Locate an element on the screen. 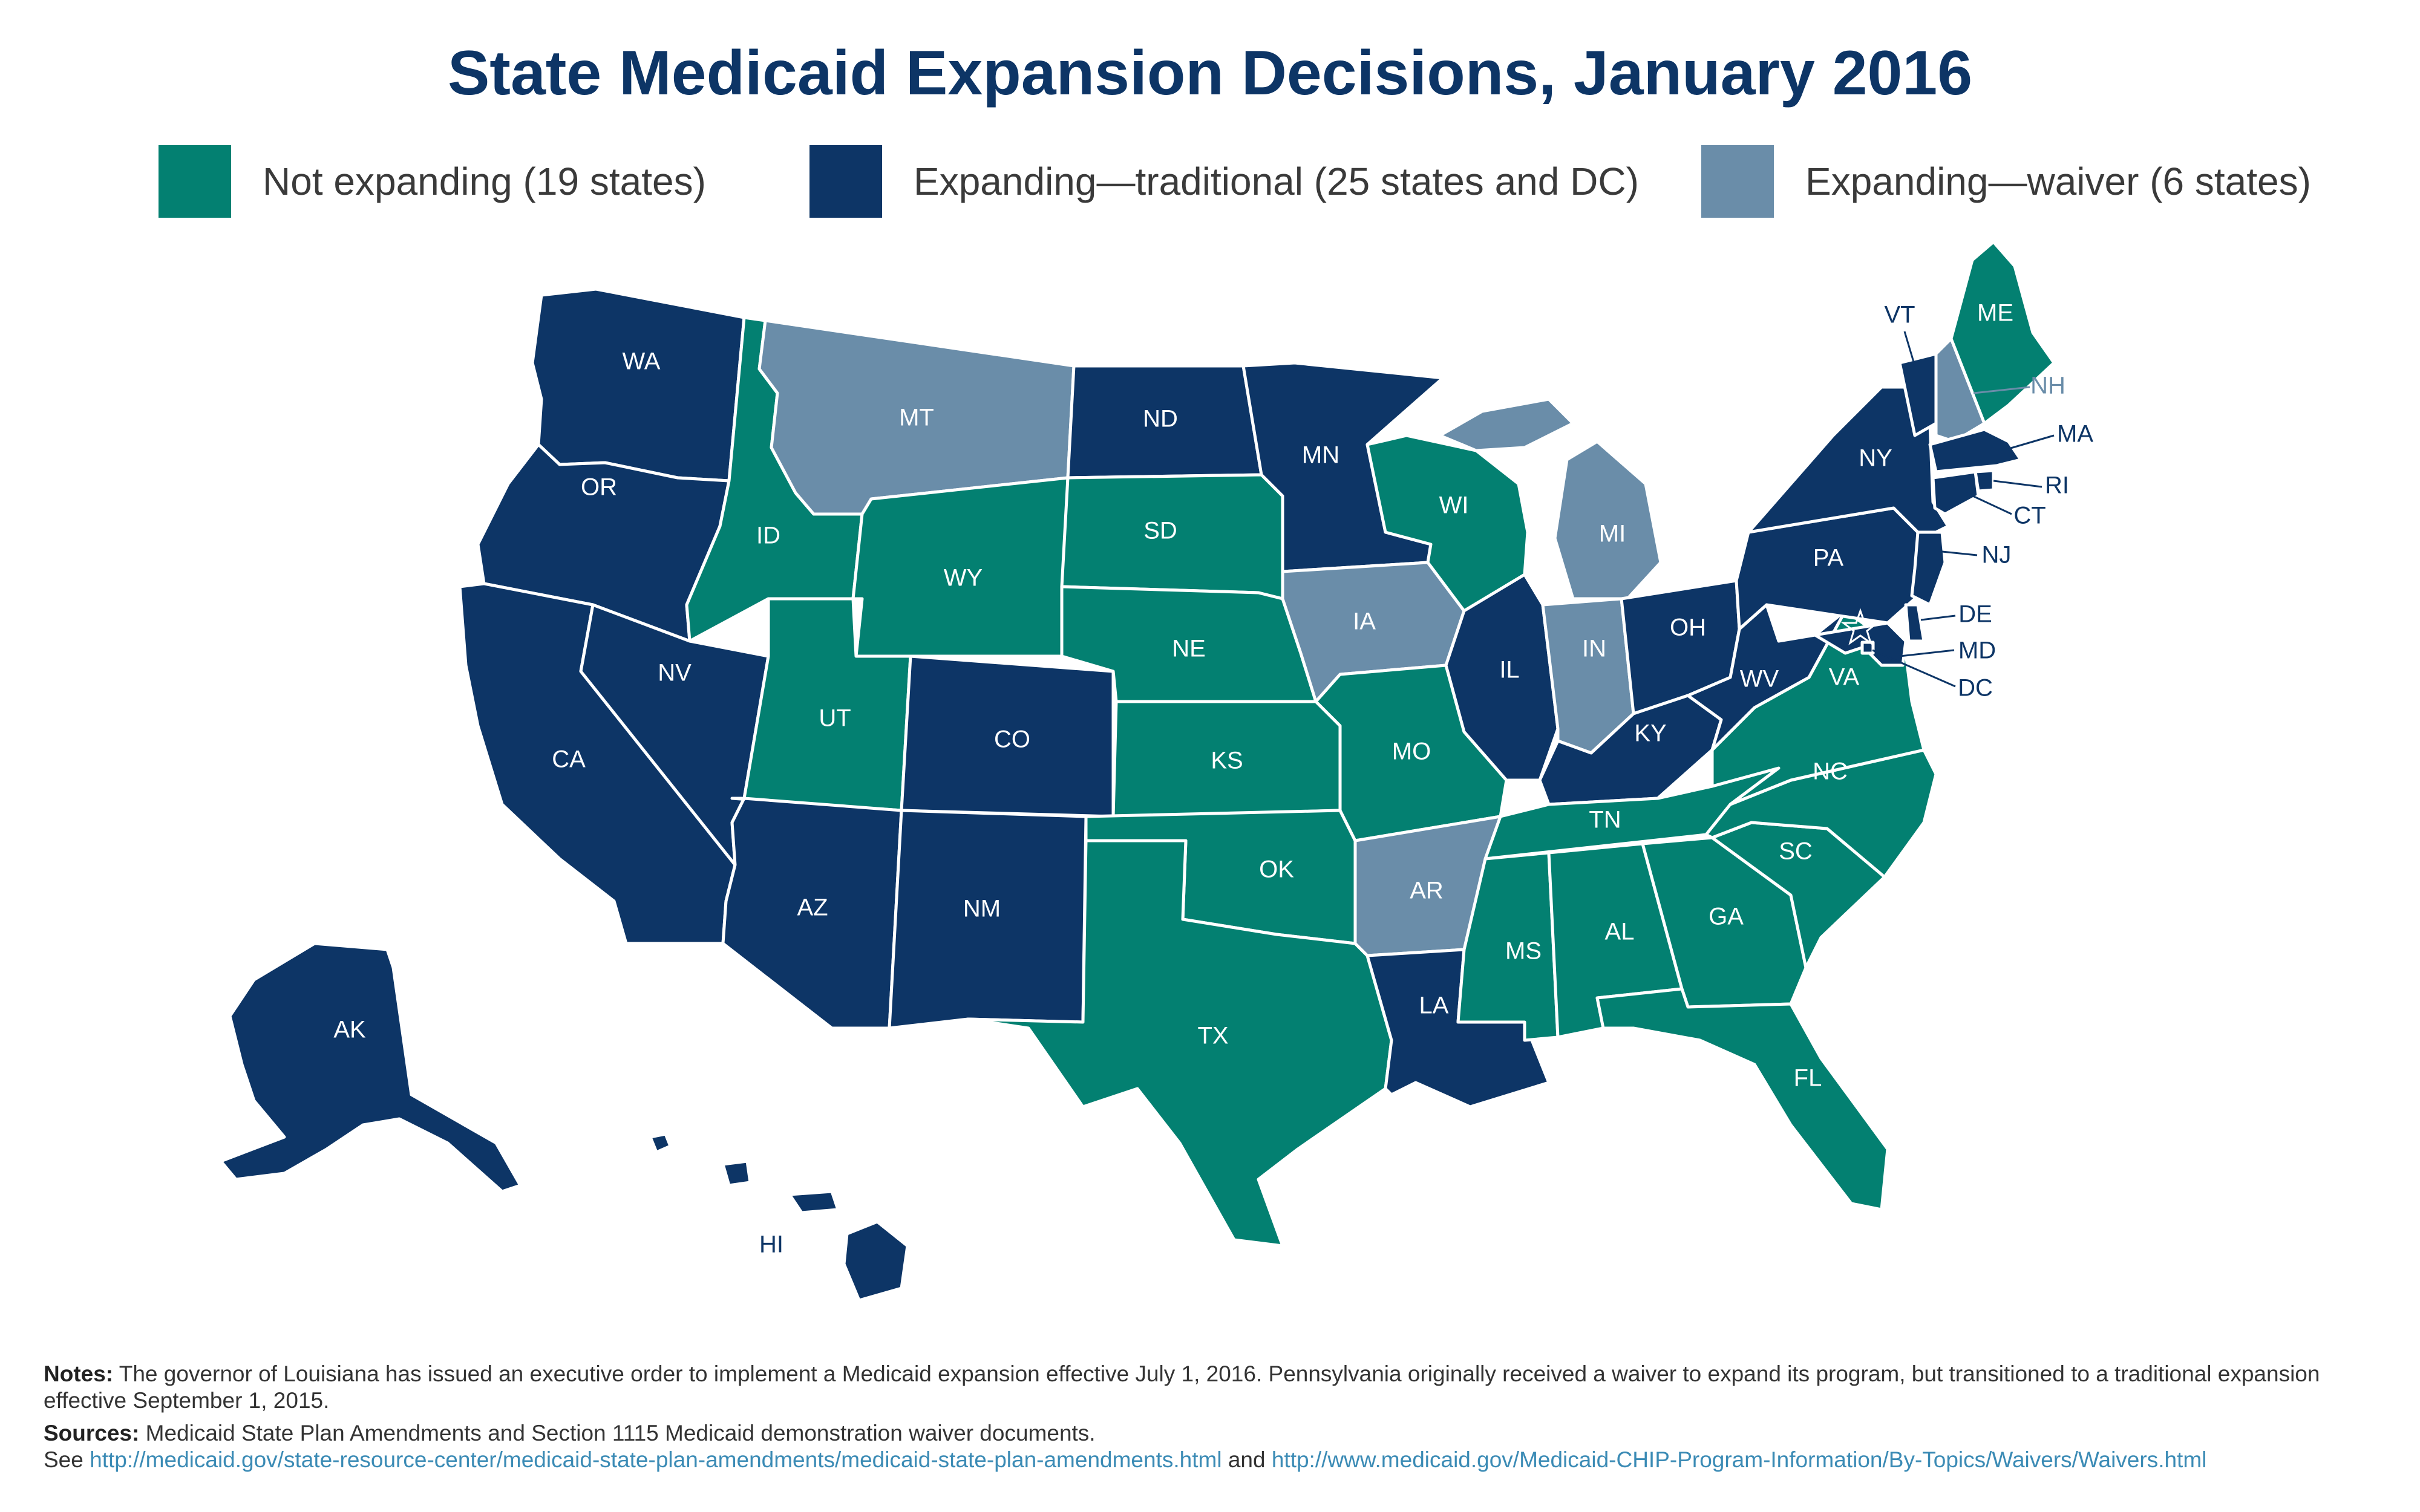  legend-item-waiver: Expanding—waiver (6 states) is located at coordinates (2006, 182).